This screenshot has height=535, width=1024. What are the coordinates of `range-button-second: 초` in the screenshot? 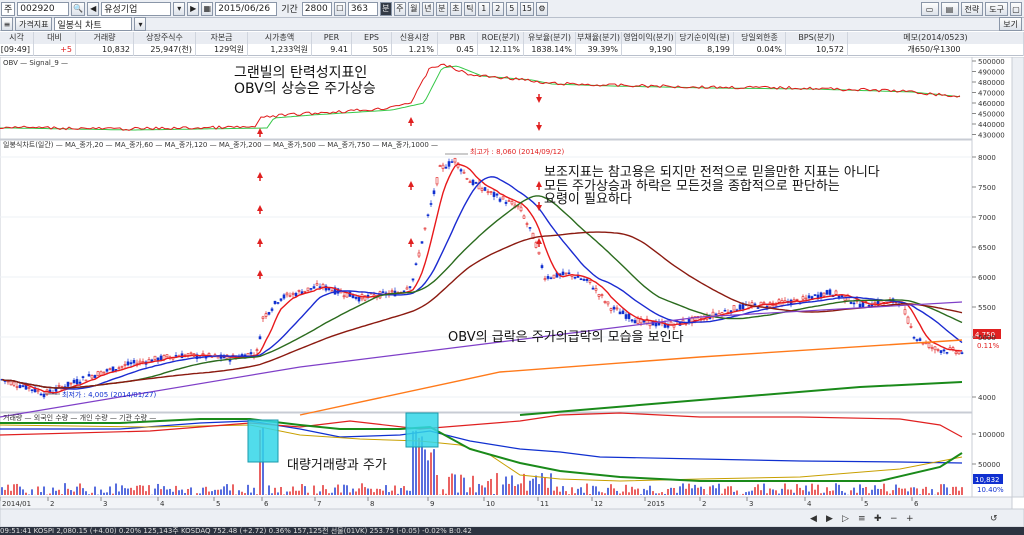 It's located at (455, 8).